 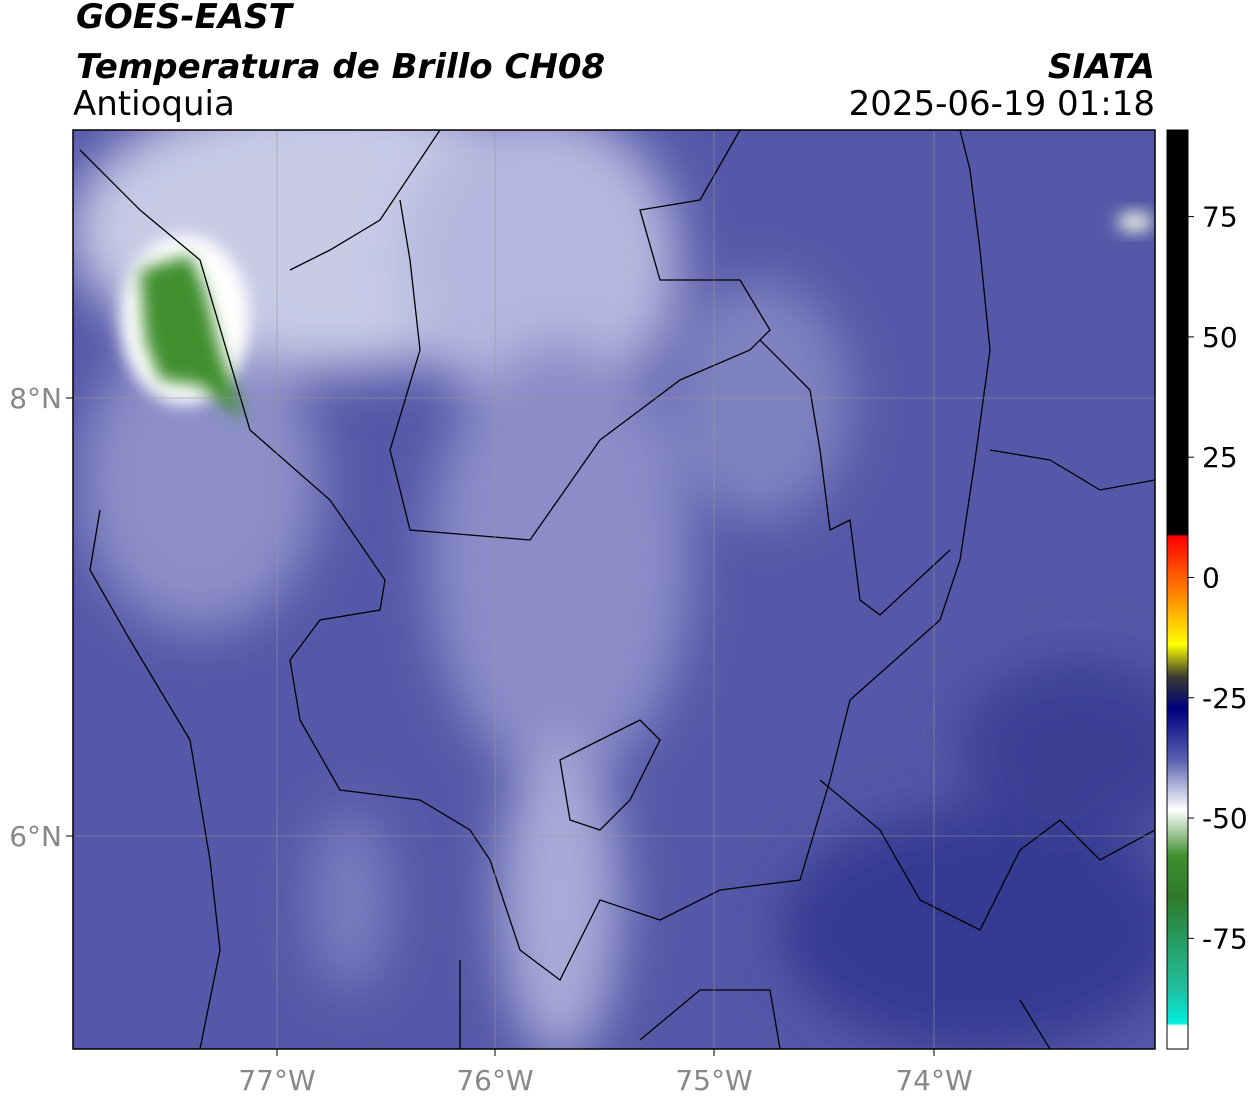 What do you see at coordinates (1211, 577) in the screenshot?
I see `colorbar-tick-label: 0` at bounding box center [1211, 577].